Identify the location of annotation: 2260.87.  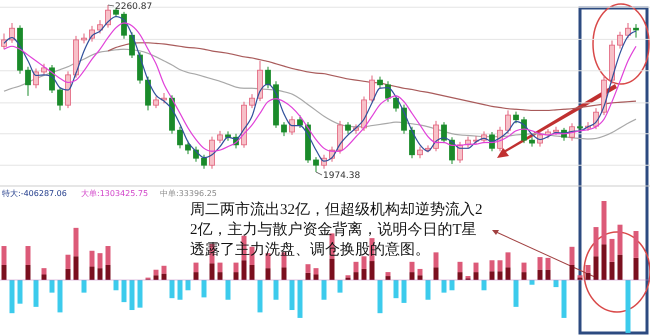
(133, 7).